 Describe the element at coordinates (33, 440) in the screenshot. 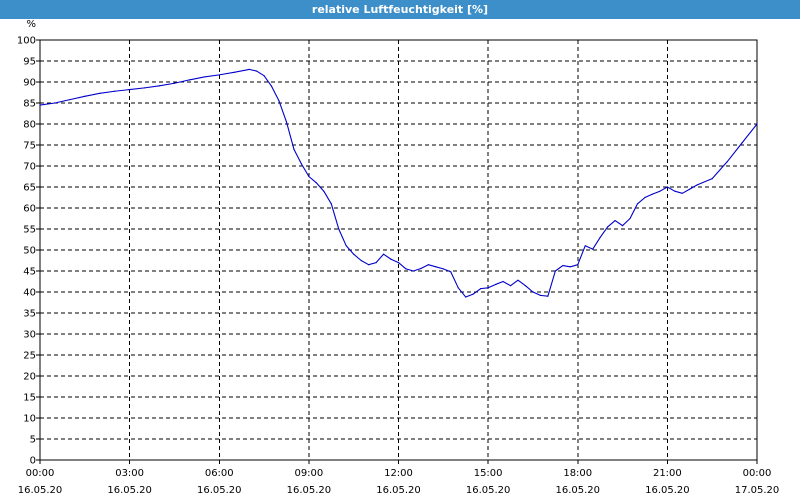

I see `y-tick-label: 5` at that location.